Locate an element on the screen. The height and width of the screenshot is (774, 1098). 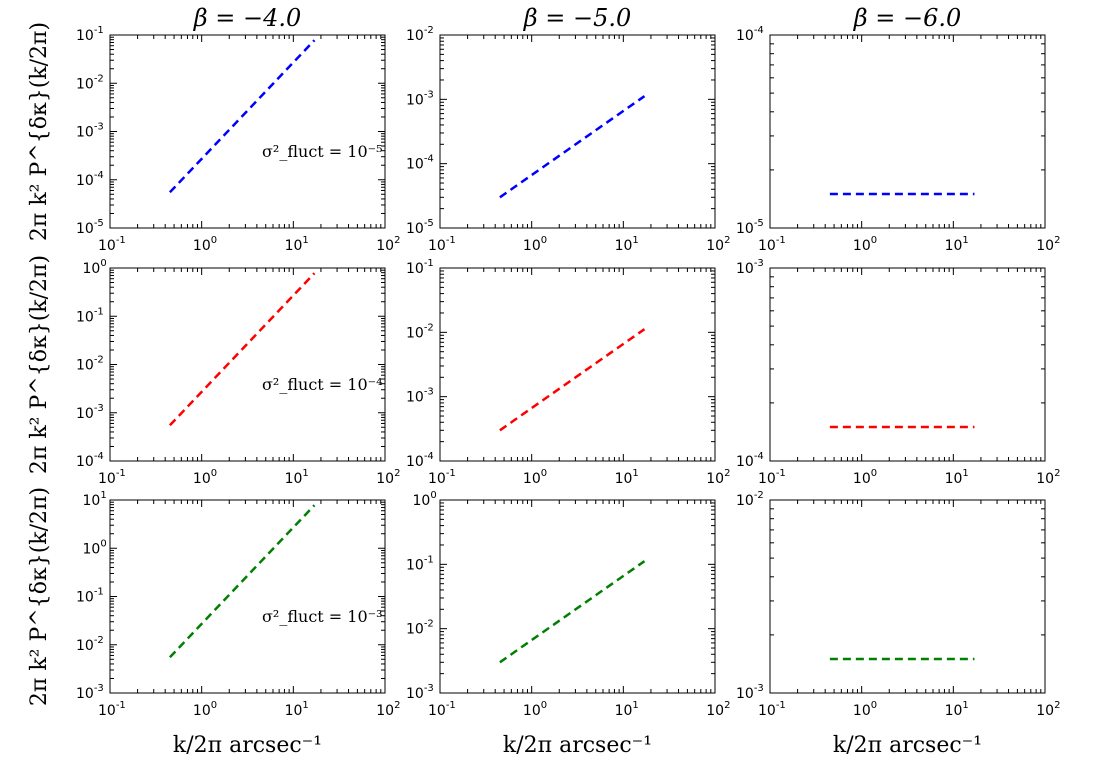
panel-r0-c1: 10⁻¹ 10⁰ 10¹ 10² 10⁻⁵ 10⁻⁴ 10⁻³ 10⁻² is located at coordinates (568, 139).